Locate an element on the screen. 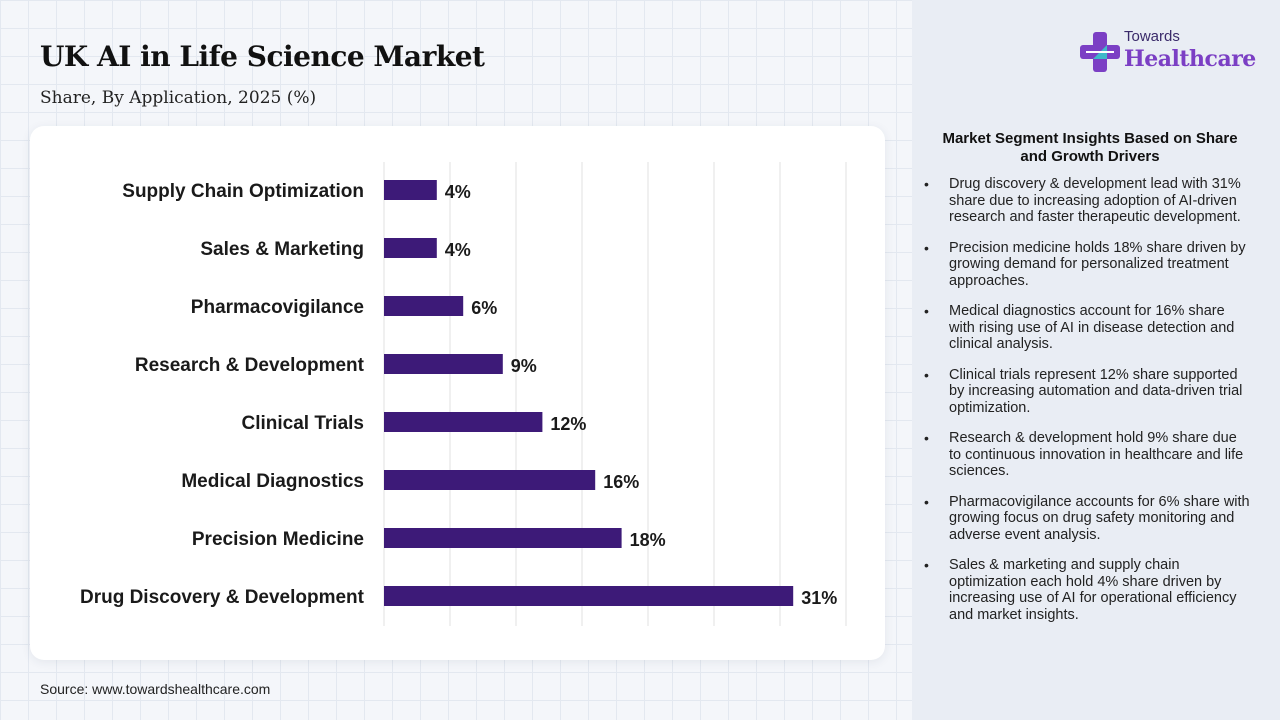 The width and height of the screenshot is (1280, 720). category-label: Medical Diagnostics is located at coordinates (272, 481).